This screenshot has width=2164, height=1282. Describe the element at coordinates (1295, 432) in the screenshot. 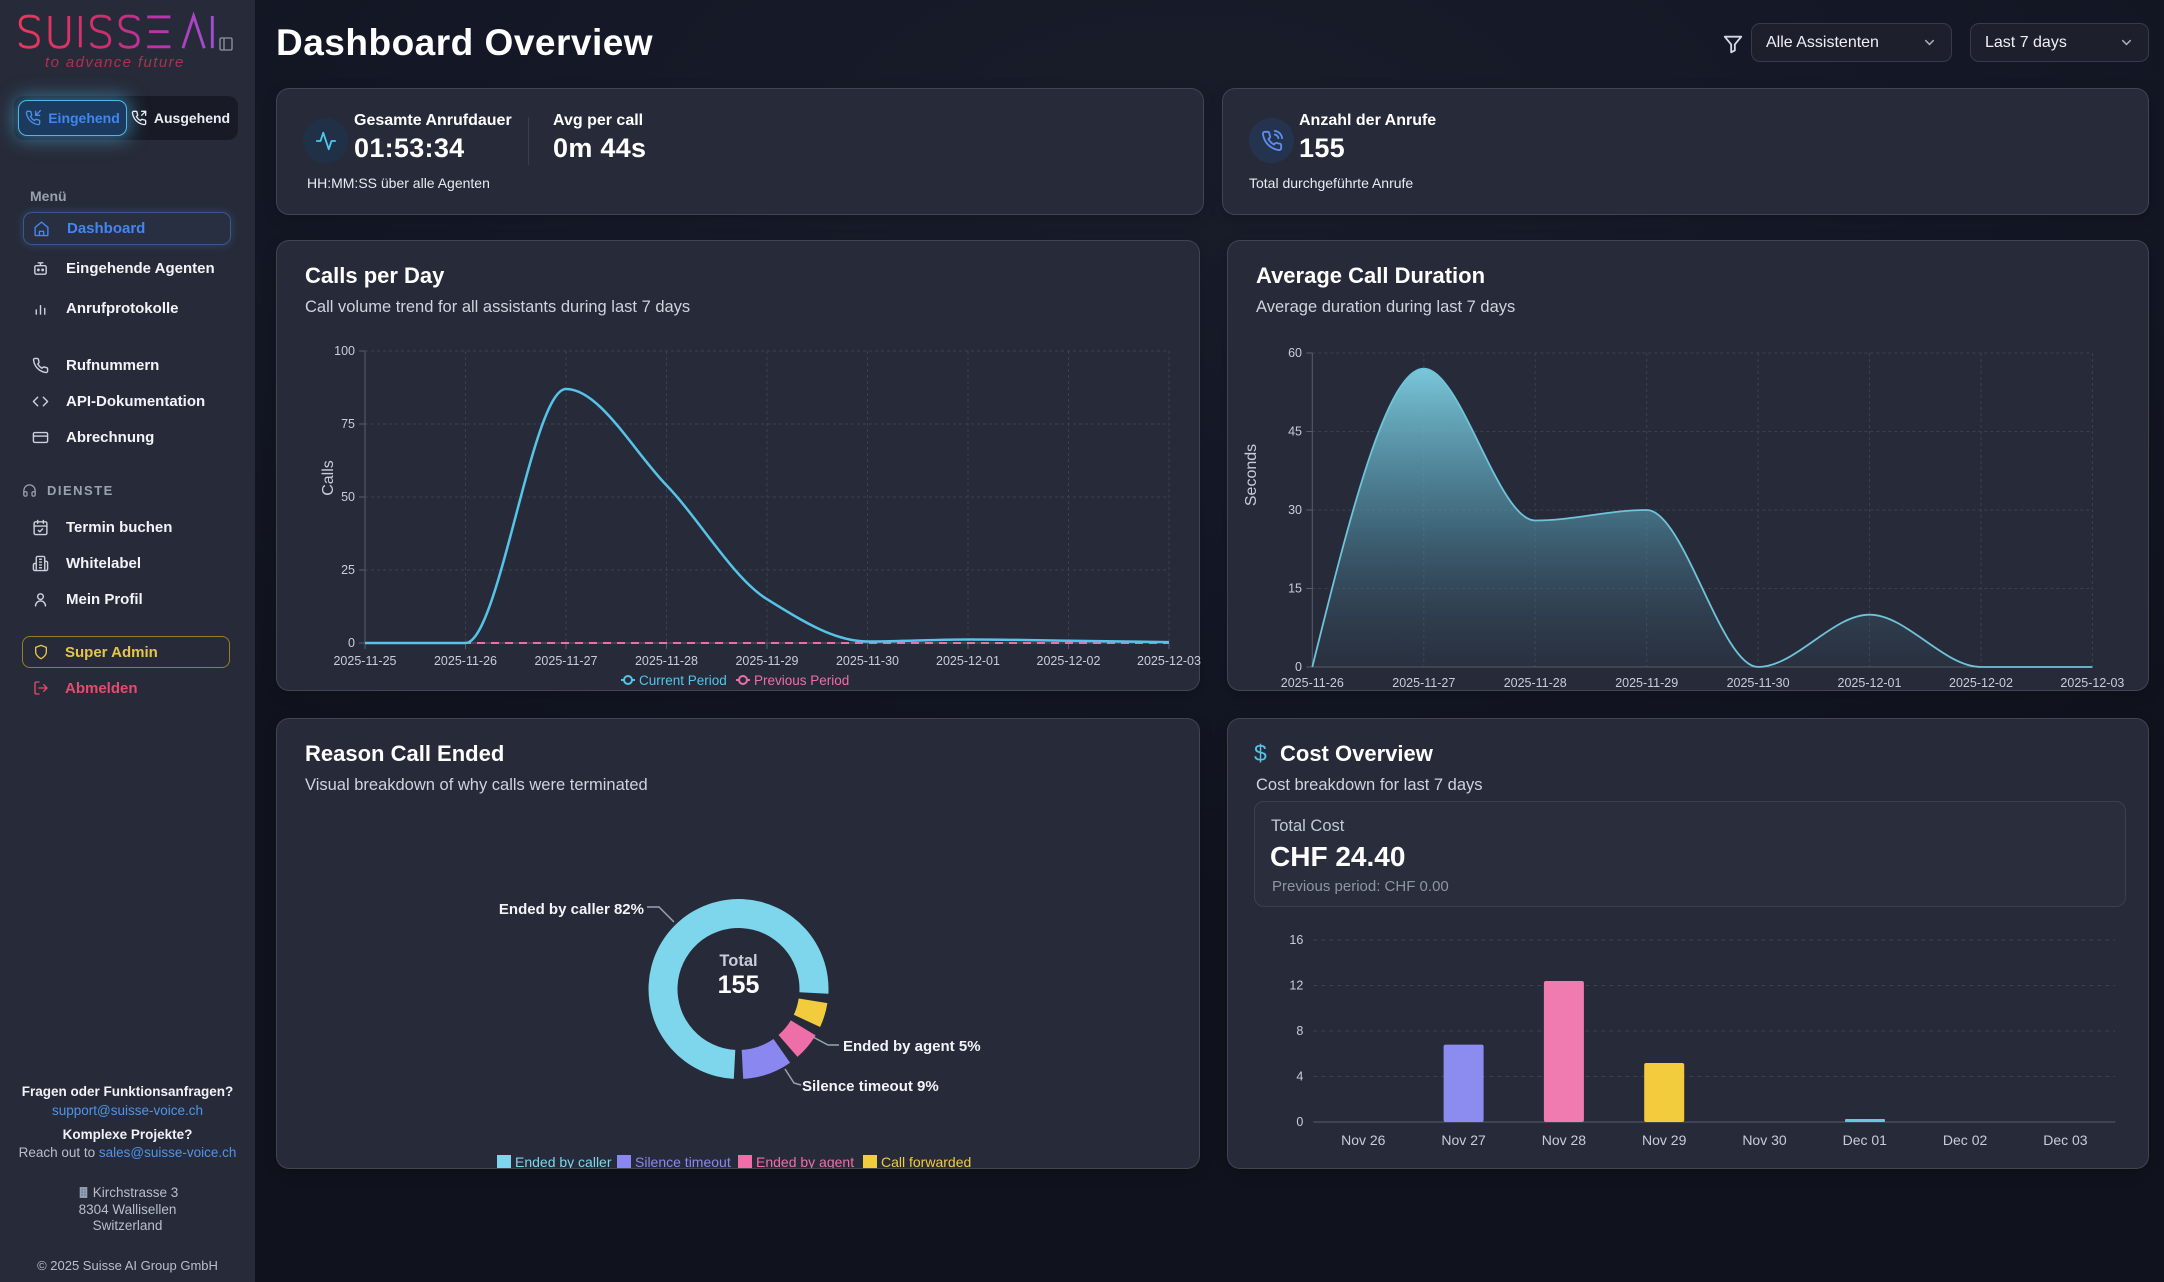

I see `svg-text: 45` at that location.